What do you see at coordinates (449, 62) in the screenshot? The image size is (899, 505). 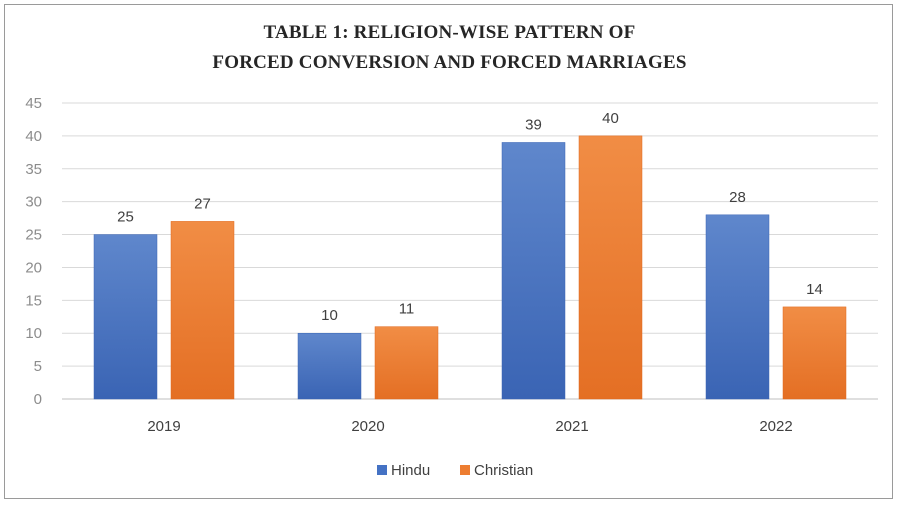 I see `chart-subtitle: FORCED CONVERSION AND FORCED MARRIAGES` at bounding box center [449, 62].